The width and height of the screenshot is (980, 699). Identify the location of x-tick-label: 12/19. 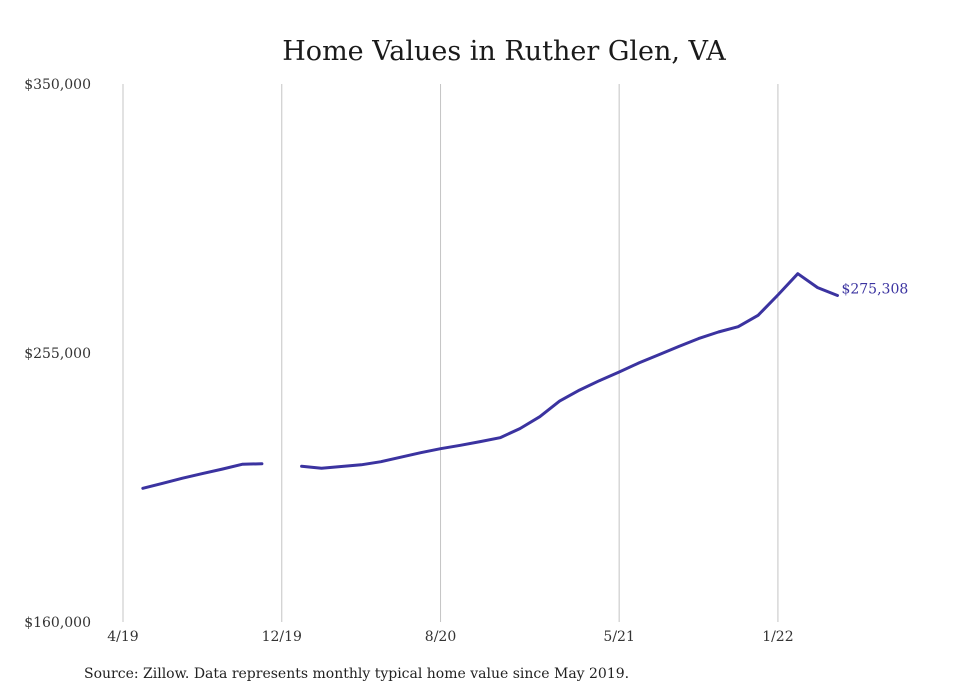
(282, 637).